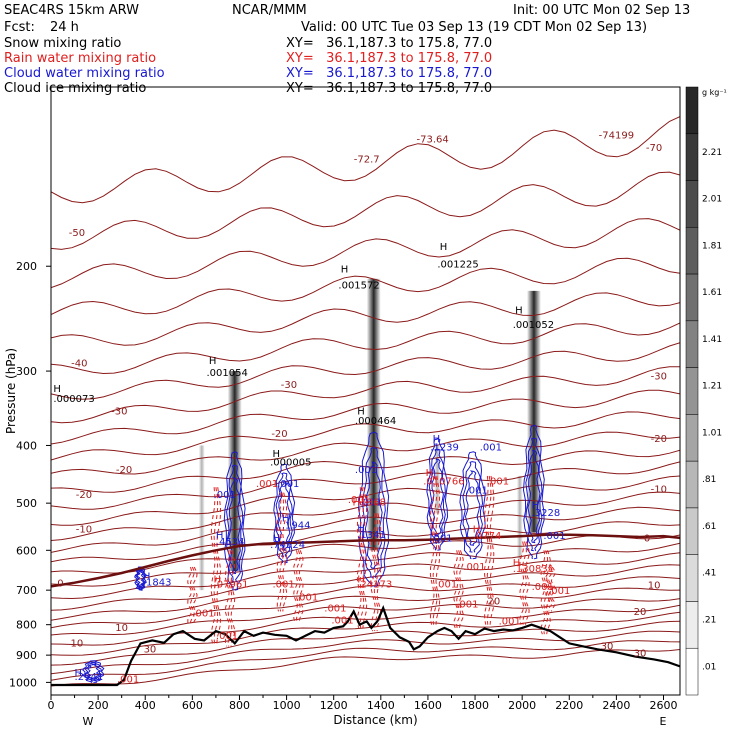 The width and height of the screenshot is (740, 740). I want to click on x-tick-label: 1000, so click(287, 705).